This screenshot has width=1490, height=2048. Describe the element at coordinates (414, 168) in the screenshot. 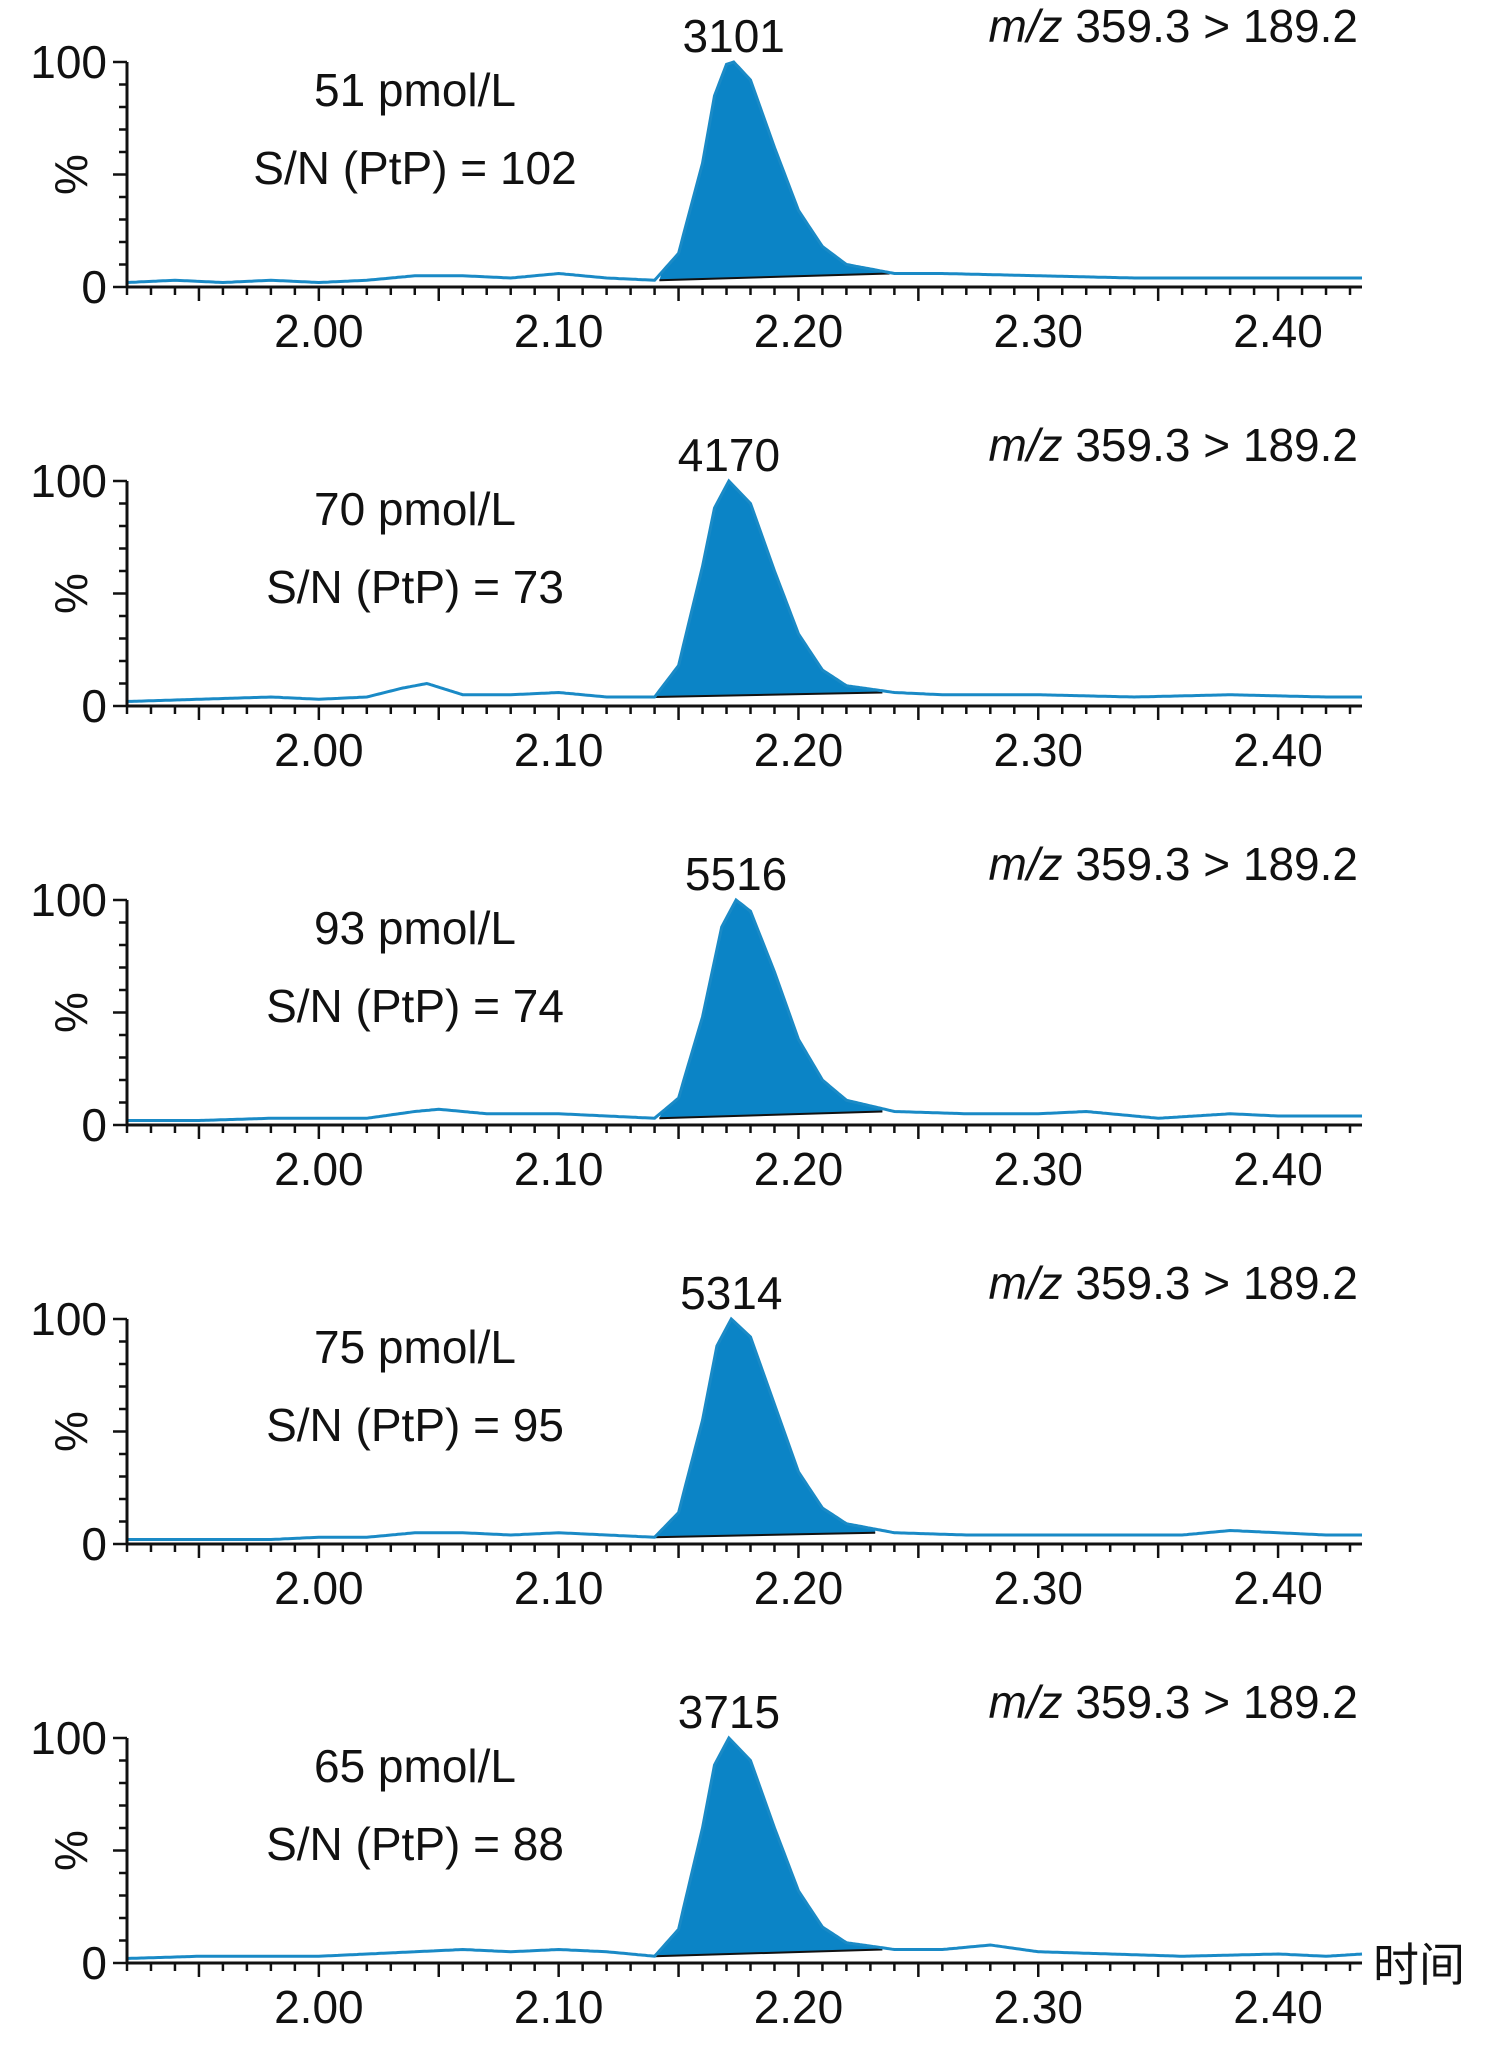

I see `panel-subtitle: S/N (PtP) = 102` at that location.